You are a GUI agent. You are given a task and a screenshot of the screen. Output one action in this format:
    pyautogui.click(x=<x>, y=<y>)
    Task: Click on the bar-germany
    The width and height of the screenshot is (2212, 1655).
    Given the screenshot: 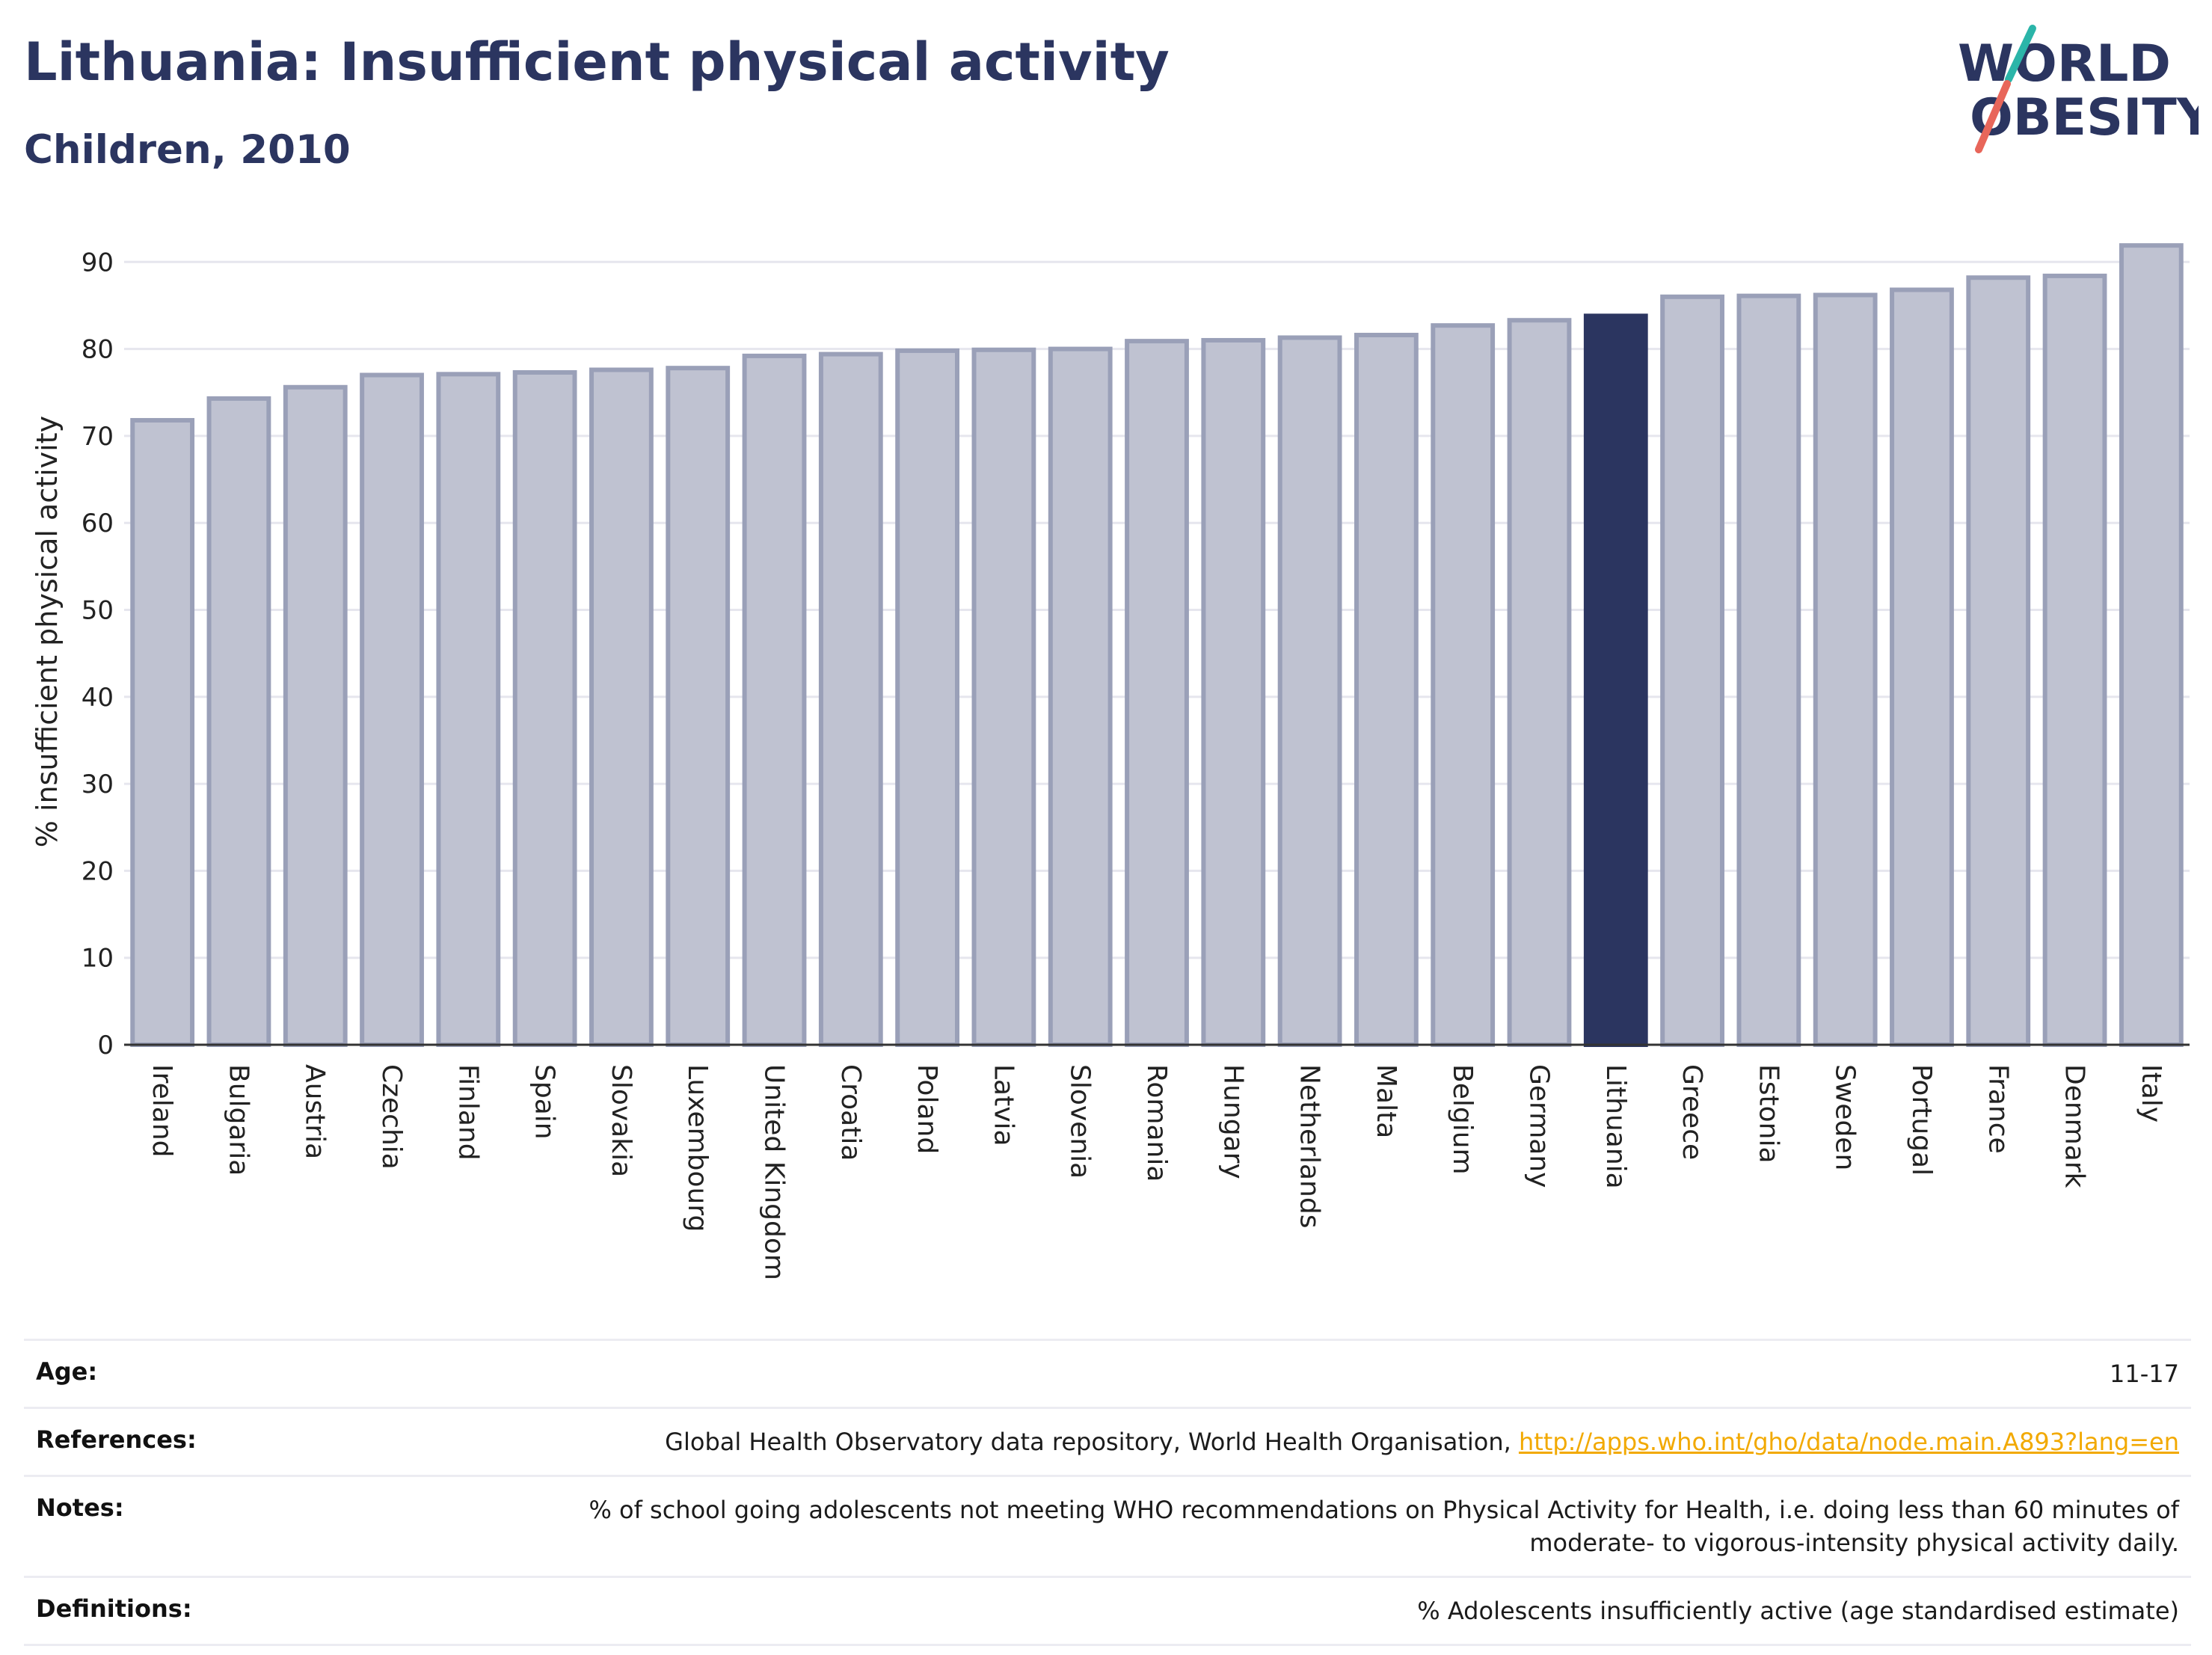 What is the action you would take?
    pyautogui.click(x=1539, y=682)
    